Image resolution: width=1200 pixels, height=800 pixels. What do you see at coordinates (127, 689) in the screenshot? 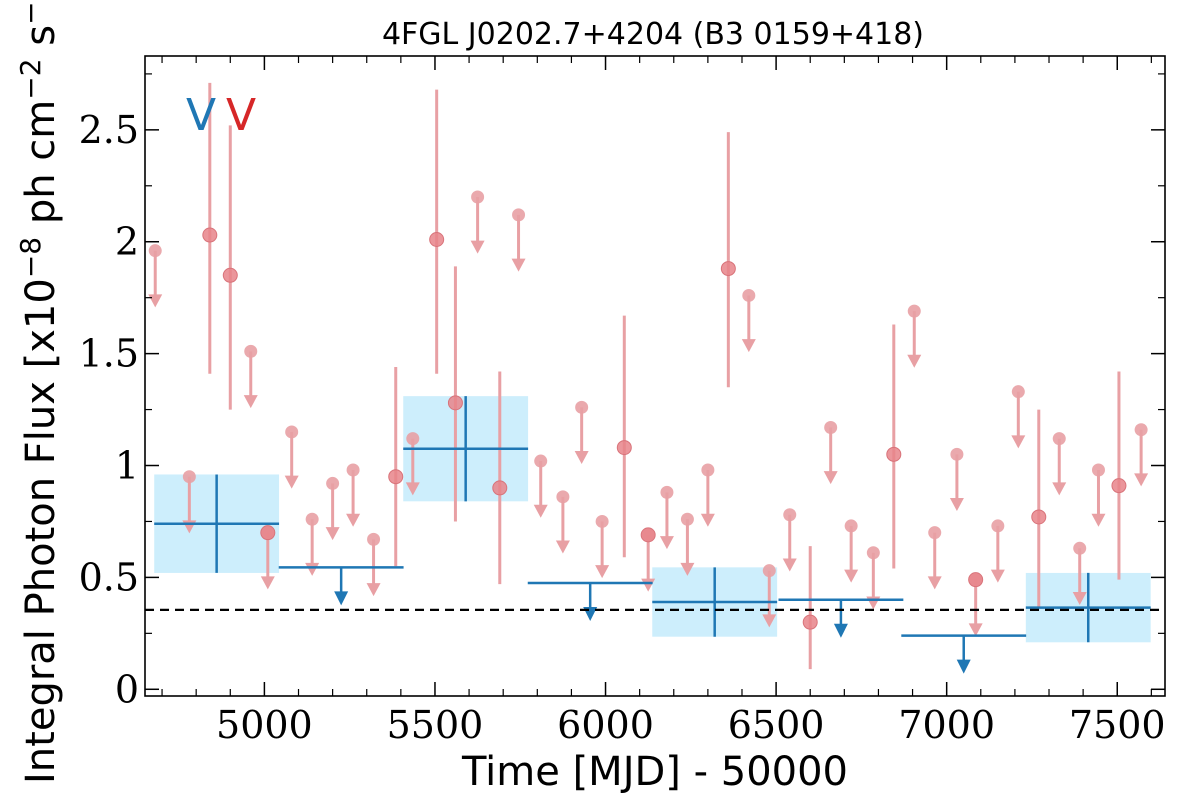
I see `y-tick-label: 0` at bounding box center [127, 689].